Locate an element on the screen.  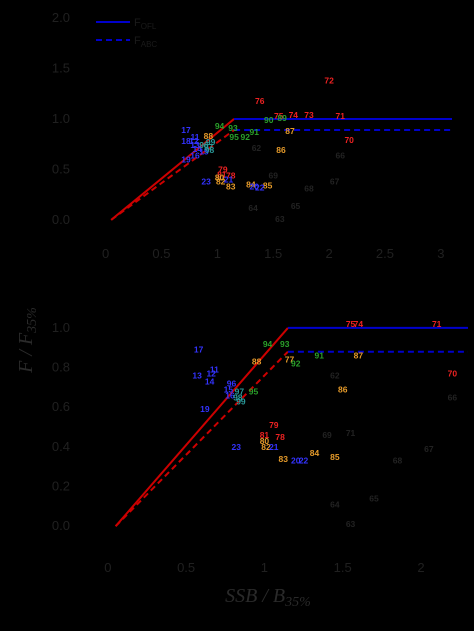
year-point-label: 75 is located at coordinates (279, 116).